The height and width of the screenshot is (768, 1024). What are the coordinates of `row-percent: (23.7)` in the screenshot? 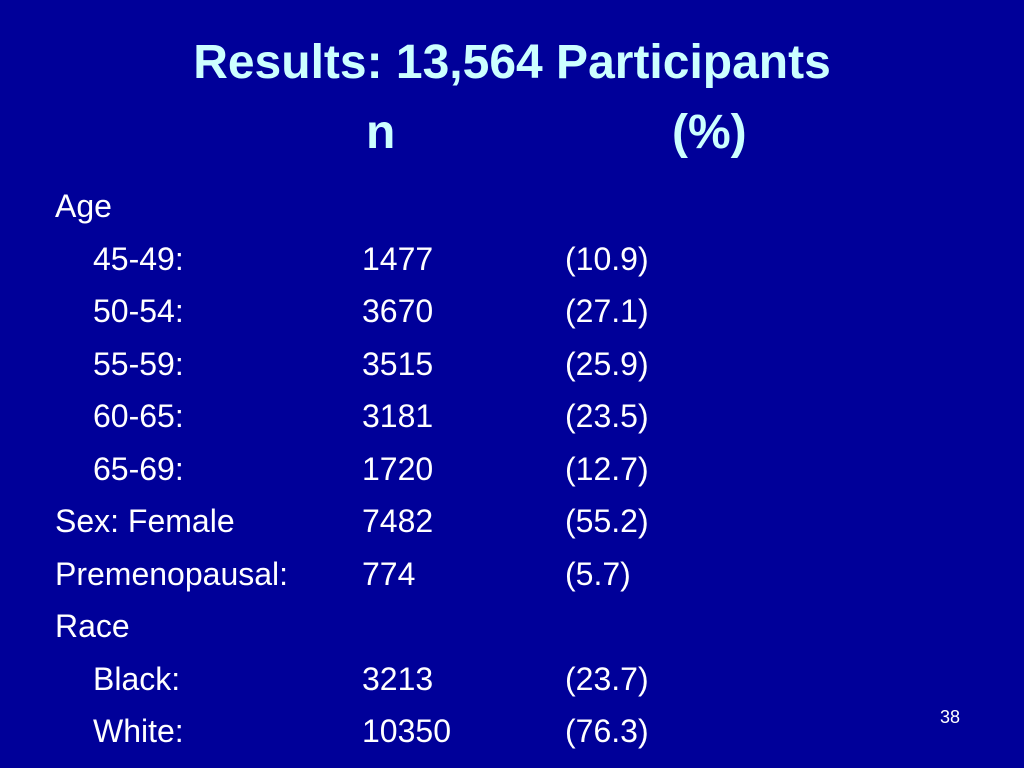 It's located at (607, 678).